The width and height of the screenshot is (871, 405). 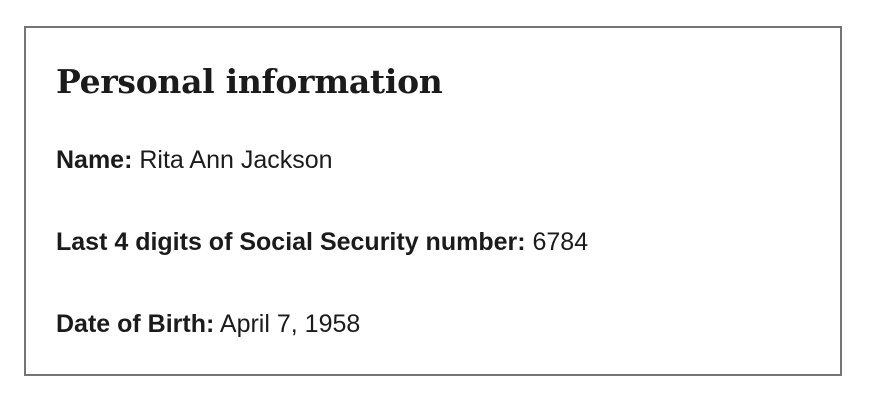 What do you see at coordinates (249, 81) in the screenshot?
I see `section-title: Personal information` at bounding box center [249, 81].